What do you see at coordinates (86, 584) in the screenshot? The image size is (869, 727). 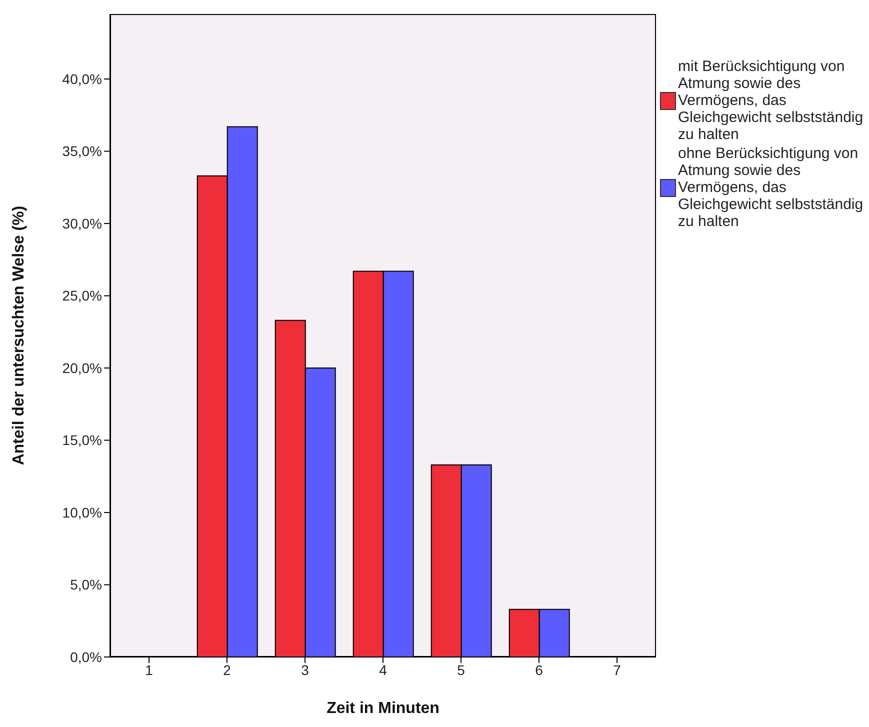 I see `y-tick-label: 5,0%` at bounding box center [86, 584].